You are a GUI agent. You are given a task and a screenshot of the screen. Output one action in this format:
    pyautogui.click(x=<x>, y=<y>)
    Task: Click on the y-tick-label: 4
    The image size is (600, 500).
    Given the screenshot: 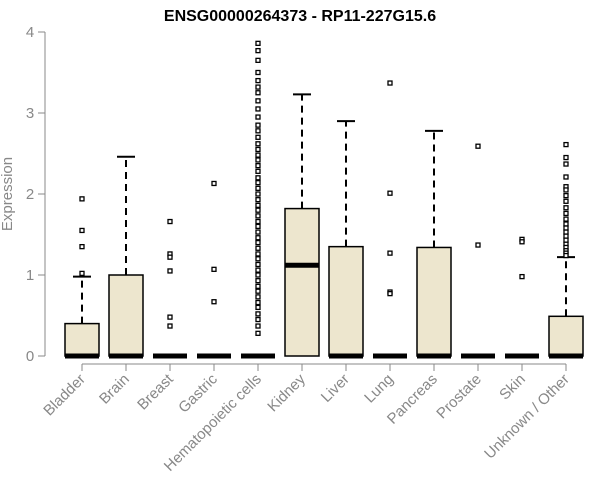 What is the action you would take?
    pyautogui.click(x=30, y=32)
    